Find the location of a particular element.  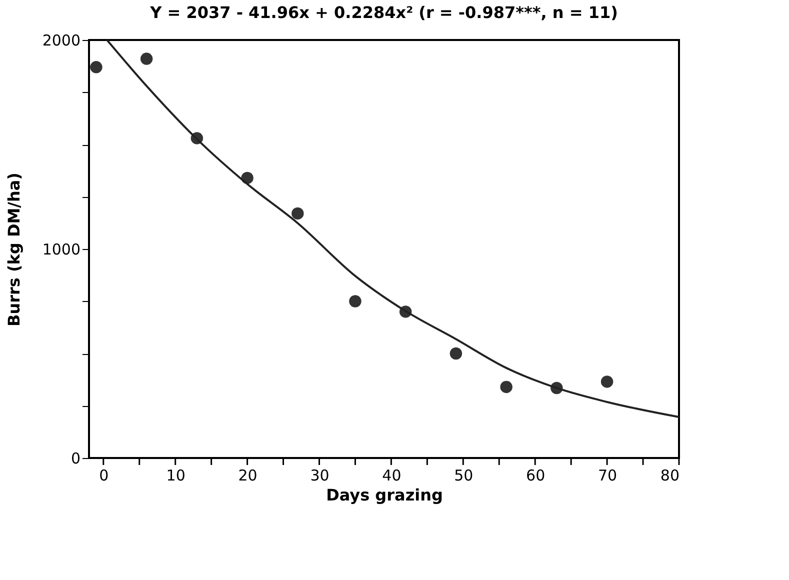

x-tick-label: 60 is located at coordinates (536, 475).